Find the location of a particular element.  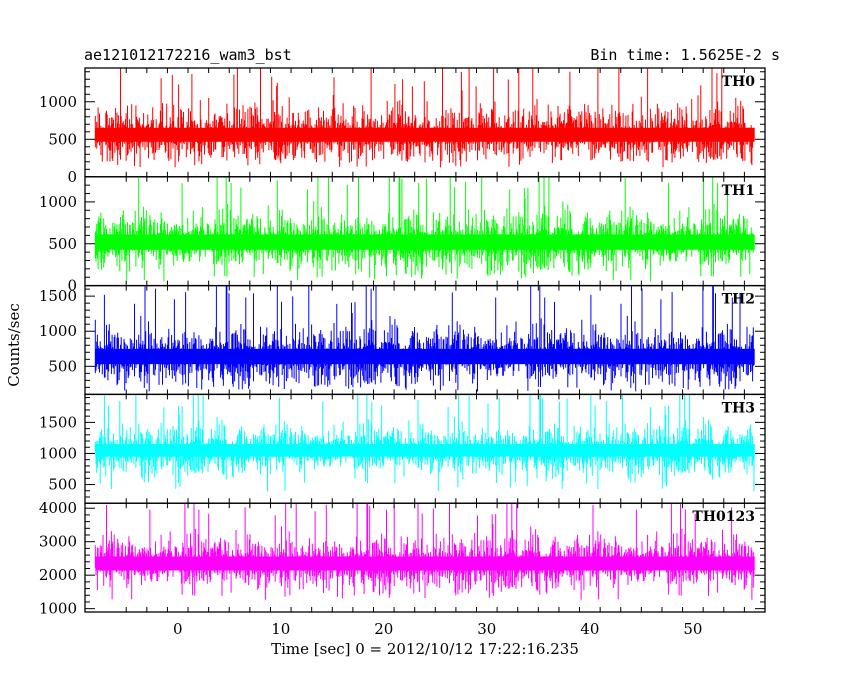

x-axis-label: Time [sec] 0 = 2012/10/12 17:22:16.235 is located at coordinates (425, 649).